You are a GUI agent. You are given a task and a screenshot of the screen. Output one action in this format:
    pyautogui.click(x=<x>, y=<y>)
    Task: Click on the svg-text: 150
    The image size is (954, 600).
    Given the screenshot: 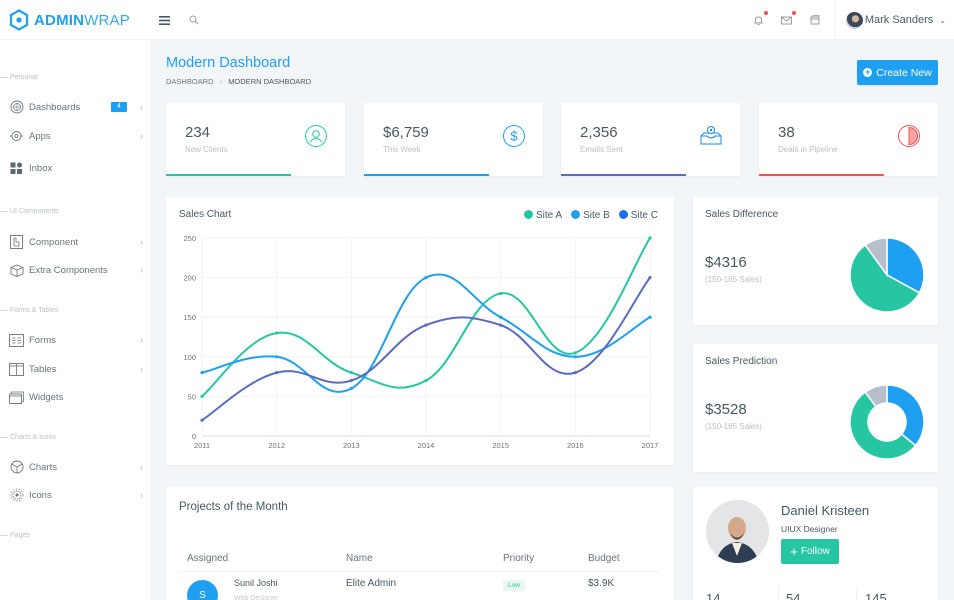 What is the action you would take?
    pyautogui.click(x=189, y=317)
    